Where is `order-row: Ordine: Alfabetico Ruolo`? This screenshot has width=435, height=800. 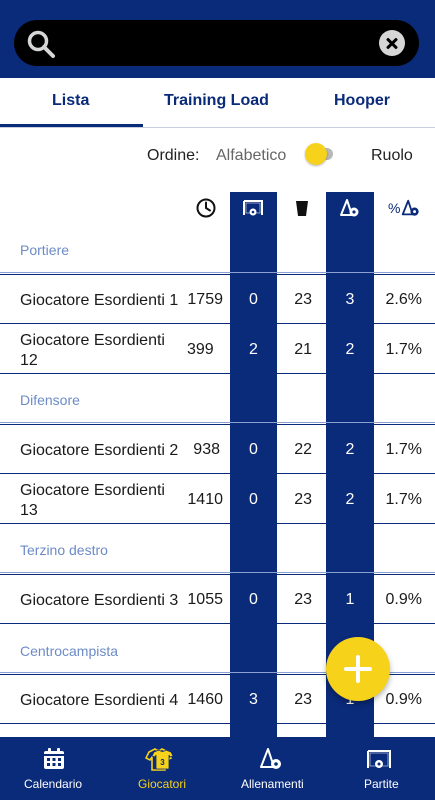 order-row: Ordine: Alfabetico Ruolo is located at coordinates (217, 156).